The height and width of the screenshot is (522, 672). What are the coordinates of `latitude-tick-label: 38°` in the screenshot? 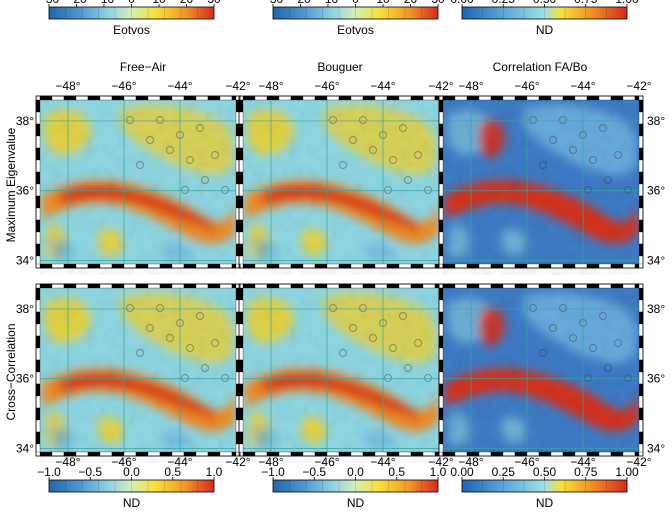 It's located at (656, 309).